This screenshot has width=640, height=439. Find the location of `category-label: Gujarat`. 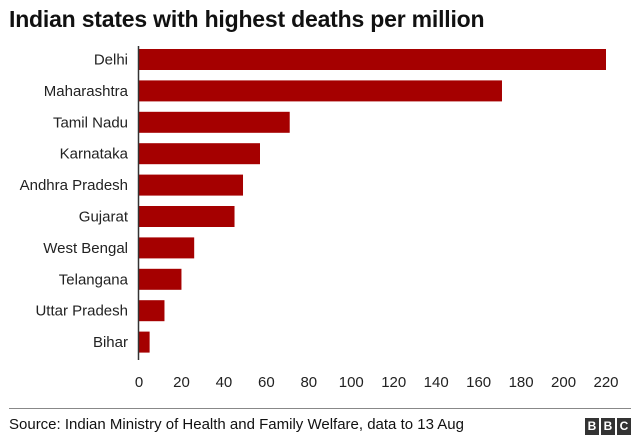

category-label: Gujarat is located at coordinates (104, 217).